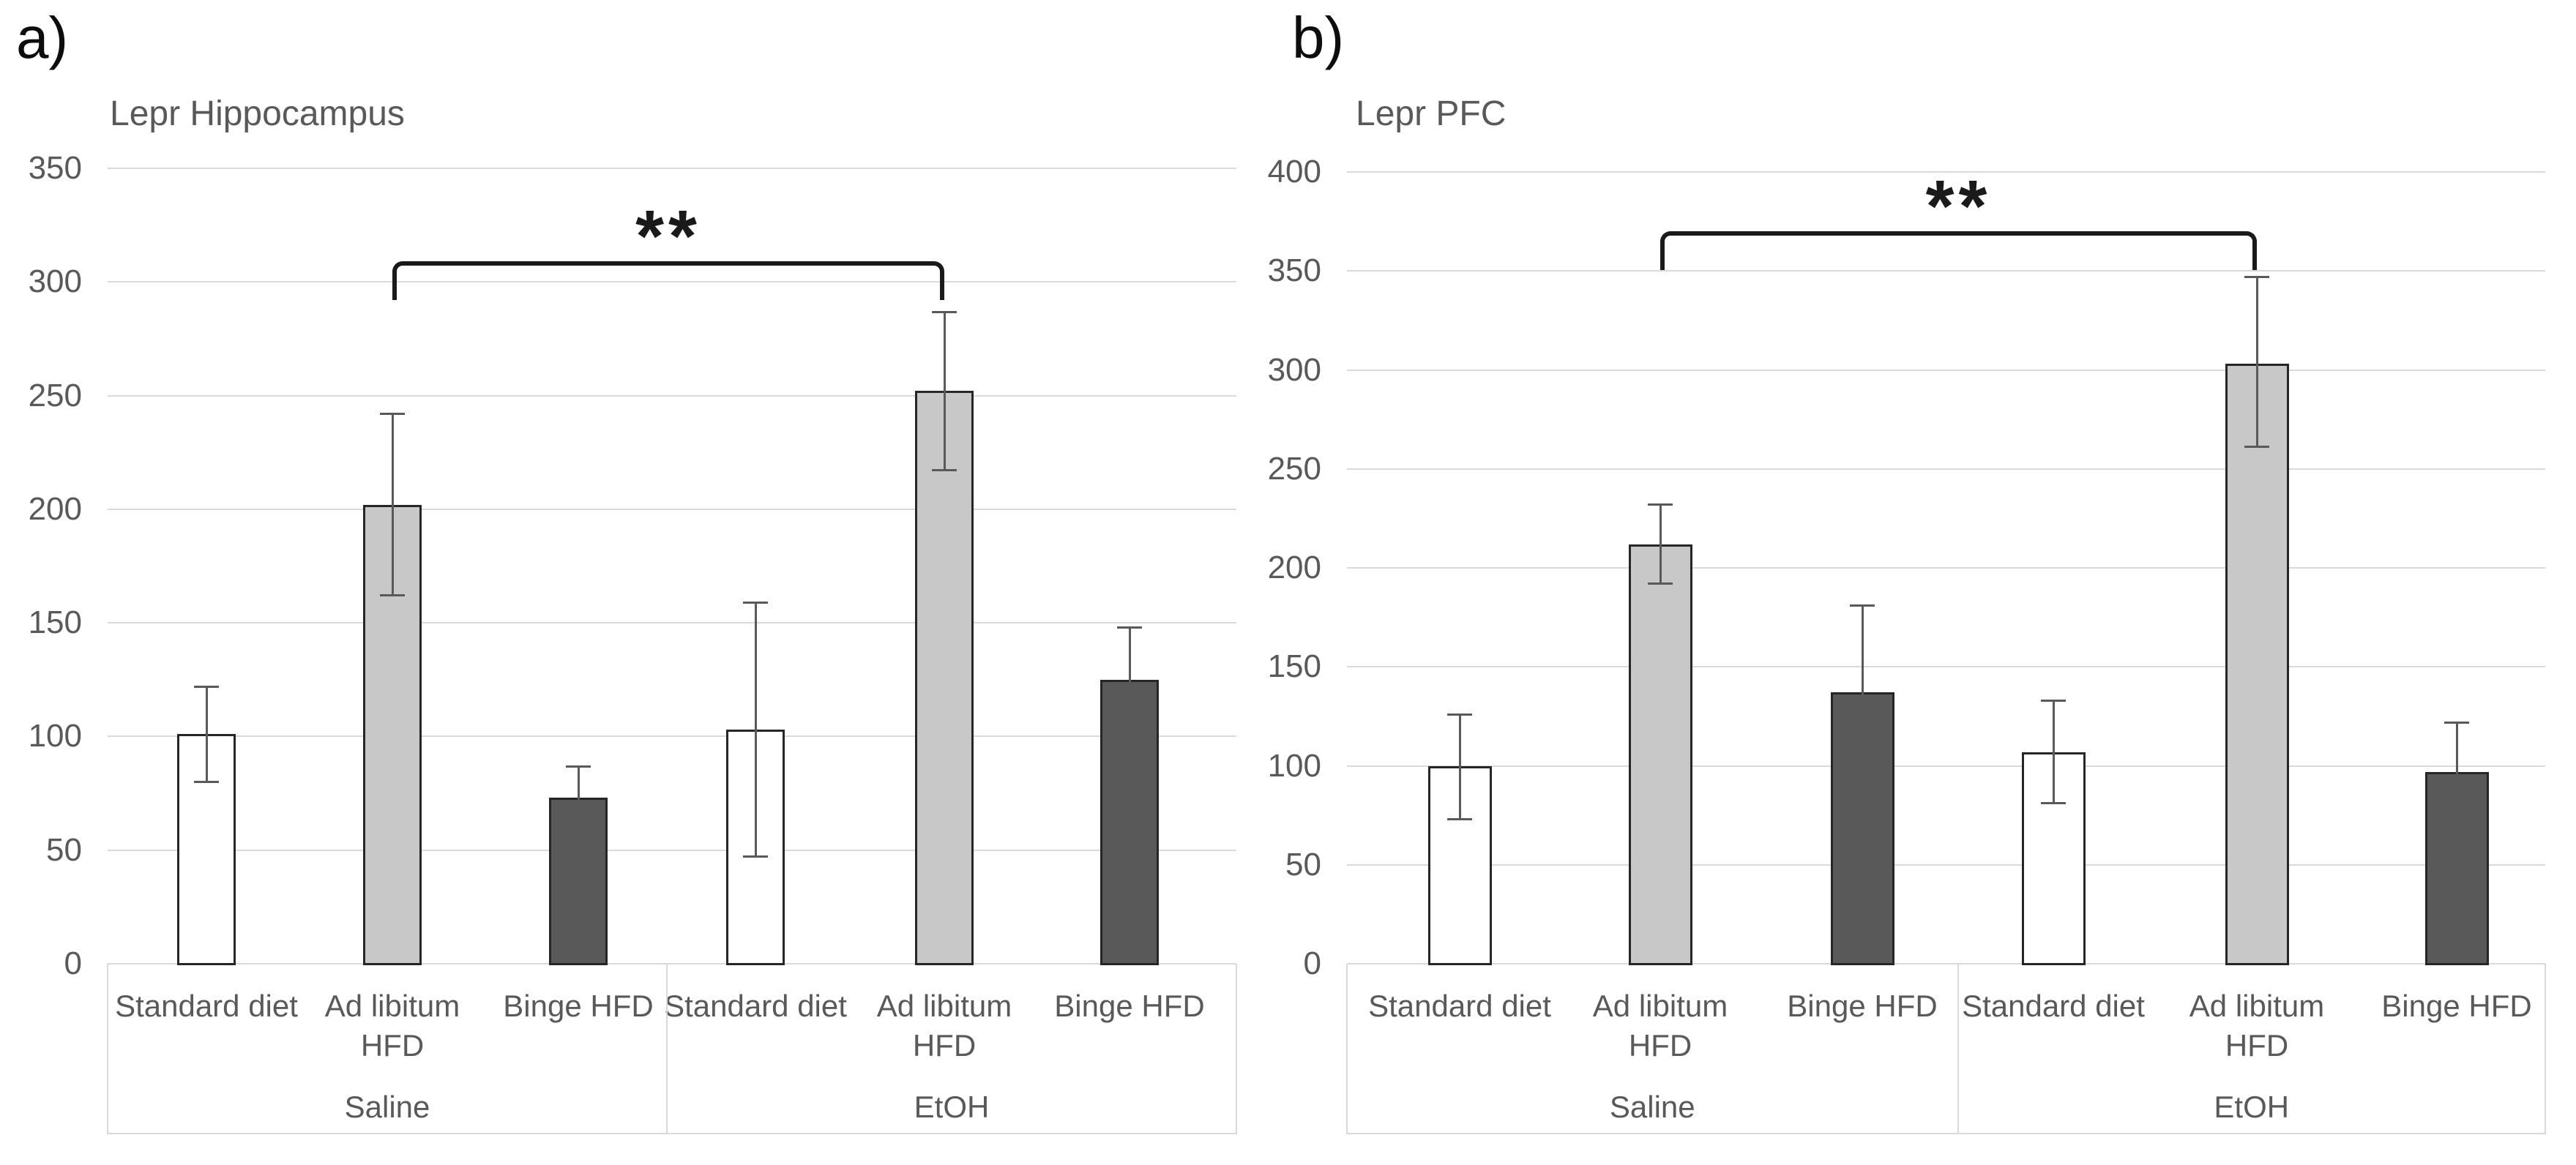 The width and height of the screenshot is (2576, 1165). I want to click on bar-binge-hfd, so click(578, 881).